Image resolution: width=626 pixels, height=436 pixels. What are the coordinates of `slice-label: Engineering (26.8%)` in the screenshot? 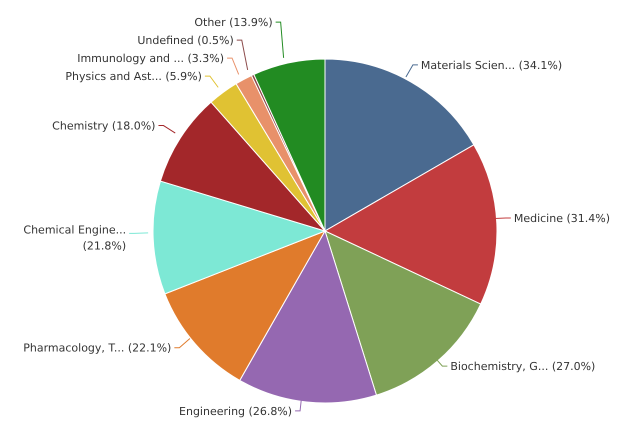 It's located at (235, 411).